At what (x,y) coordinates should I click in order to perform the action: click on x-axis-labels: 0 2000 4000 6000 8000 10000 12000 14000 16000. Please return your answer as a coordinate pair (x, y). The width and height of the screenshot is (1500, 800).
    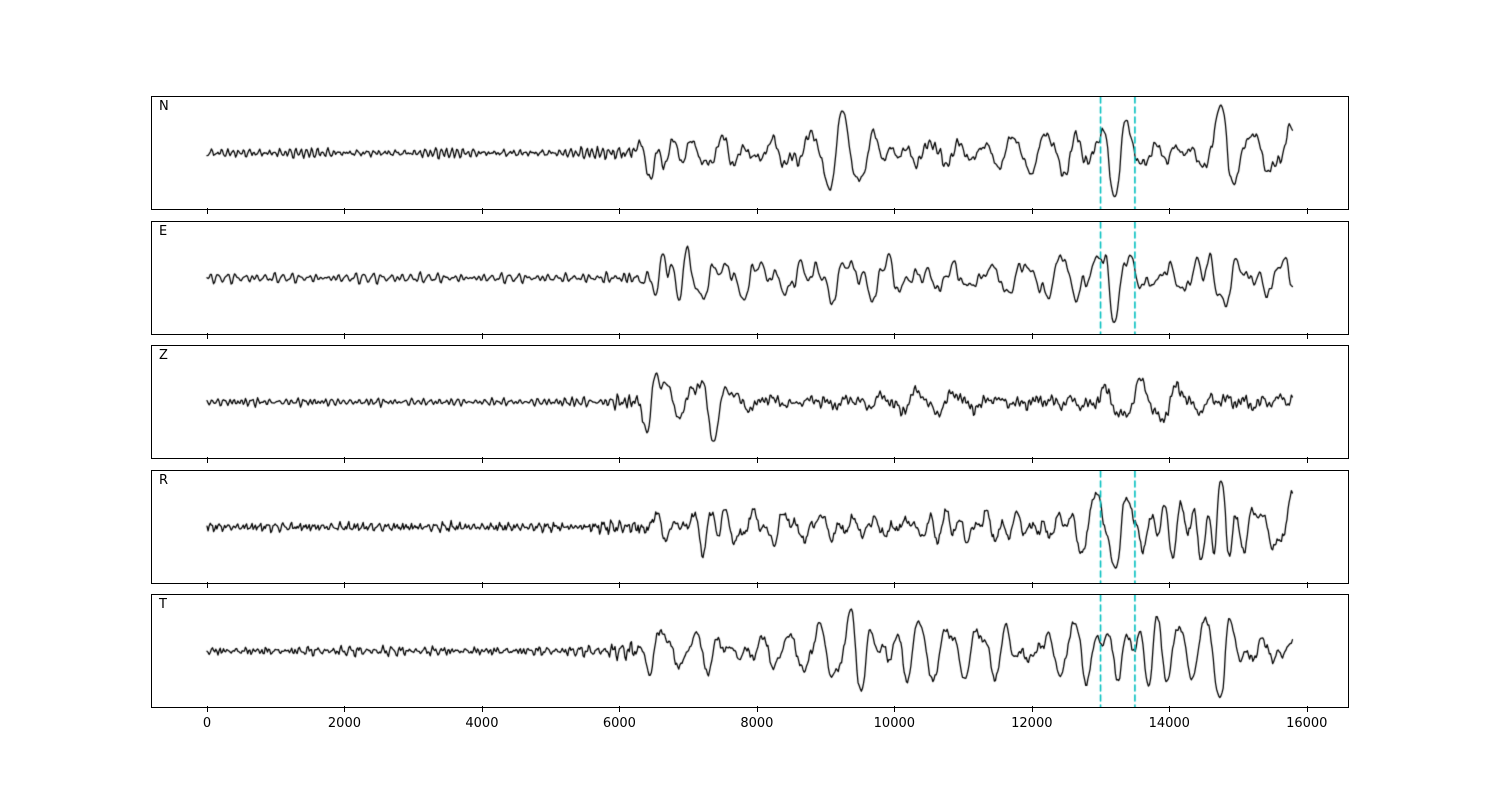
    Looking at the image, I should click on (750, 725).